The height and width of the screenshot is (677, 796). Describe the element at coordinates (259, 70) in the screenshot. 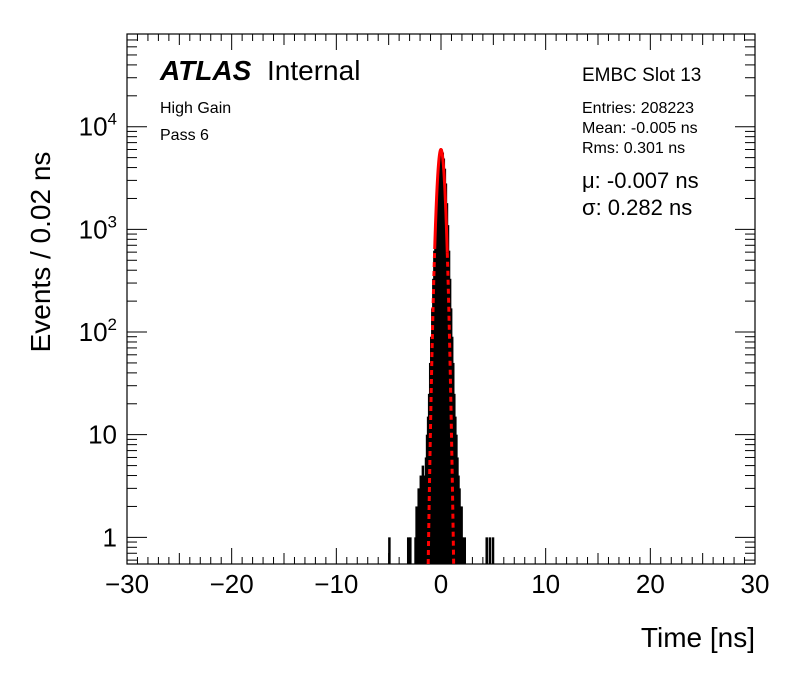

I see `atlas-label: ATLAS Internal` at that location.